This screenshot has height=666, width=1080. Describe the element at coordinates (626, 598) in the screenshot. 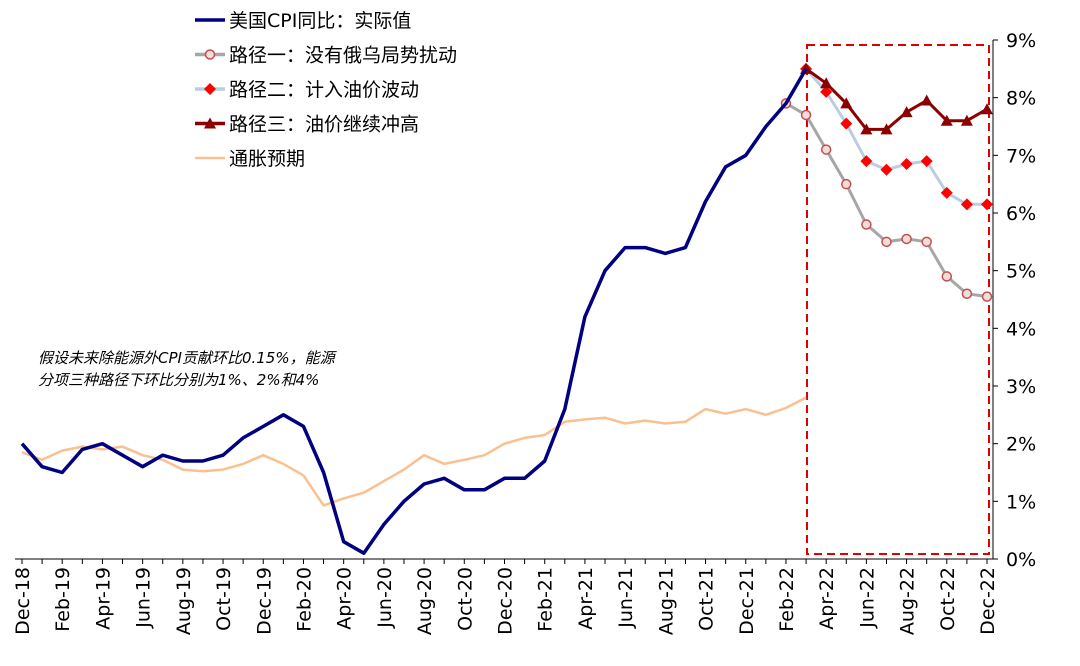

I see `x-tick-label: Jun-21` at that location.